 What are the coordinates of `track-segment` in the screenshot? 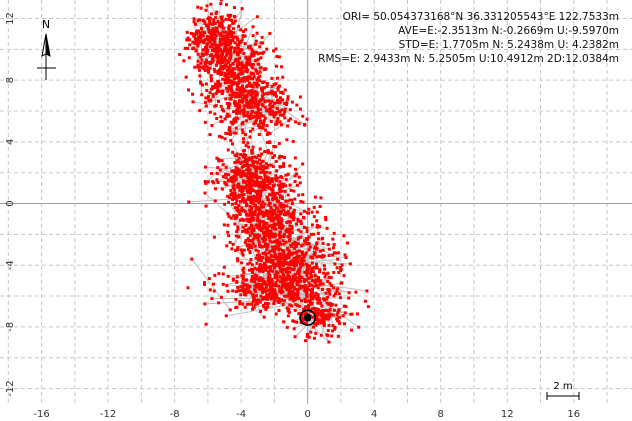 It's located at (211, 284).